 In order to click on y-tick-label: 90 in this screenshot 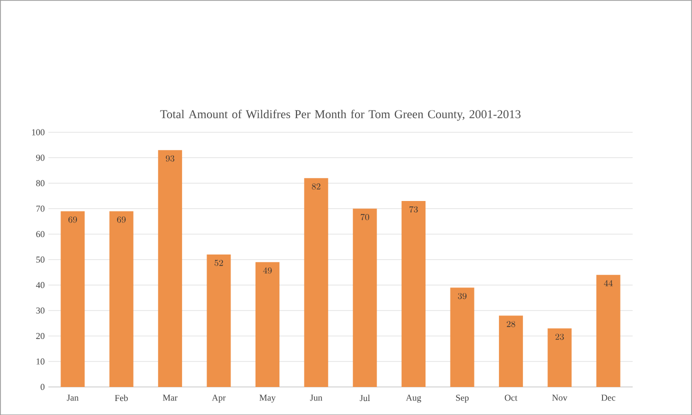, I will do `click(40, 157)`.